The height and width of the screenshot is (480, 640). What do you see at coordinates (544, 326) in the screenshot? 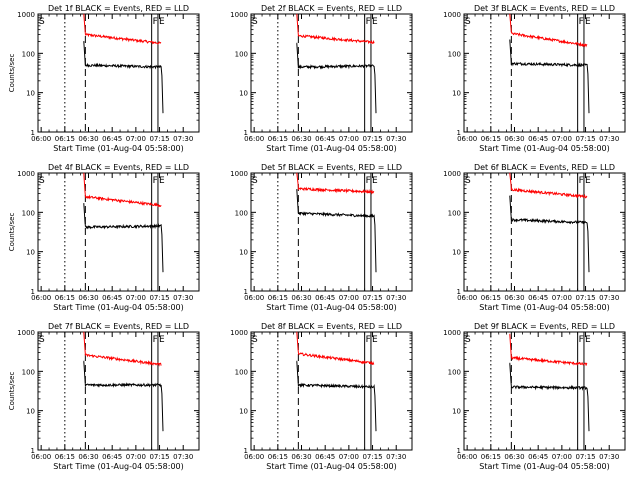
I see `chart-title: Det 9f BLACK = Events, RED = LLD` at bounding box center [544, 326].